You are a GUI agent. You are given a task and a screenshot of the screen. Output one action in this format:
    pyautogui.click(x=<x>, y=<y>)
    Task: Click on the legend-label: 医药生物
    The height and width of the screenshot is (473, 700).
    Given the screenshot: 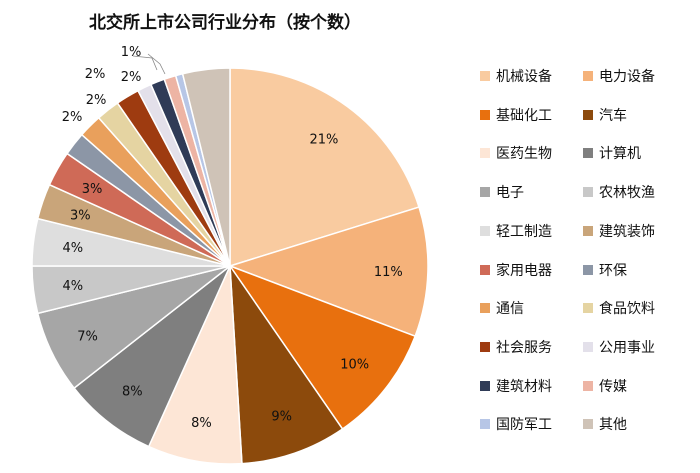 What is the action you would take?
    pyautogui.click(x=524, y=154)
    